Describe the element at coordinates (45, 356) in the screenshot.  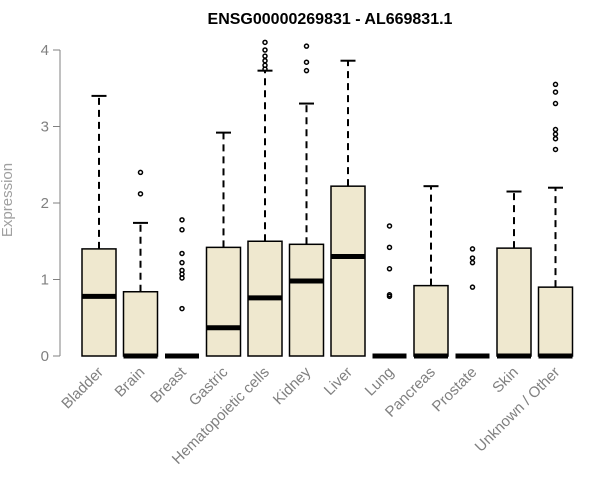
I see `y-tick-label: 0` at that location.